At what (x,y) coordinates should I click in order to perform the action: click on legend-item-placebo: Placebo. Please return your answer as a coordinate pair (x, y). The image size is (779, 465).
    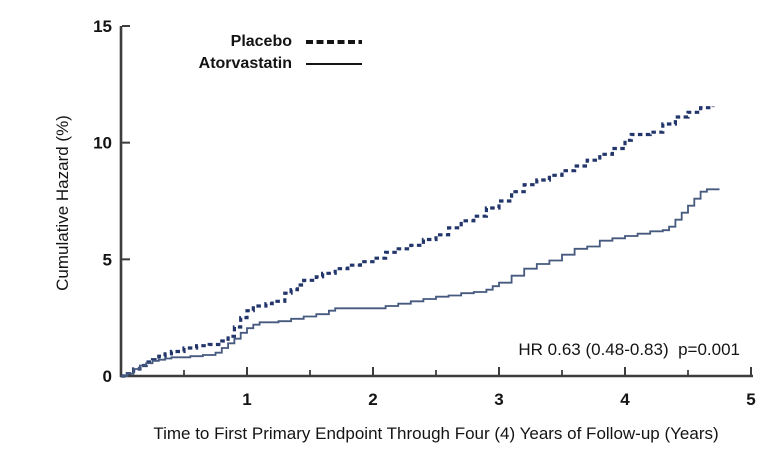
    Looking at the image, I should click on (255, 42).